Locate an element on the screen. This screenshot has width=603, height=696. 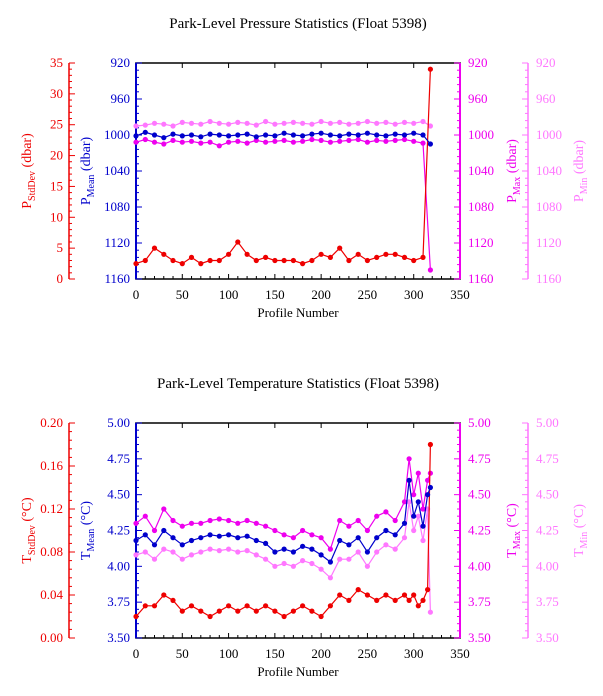
y-axis-label-base: P is located at coordinates (579, 198).